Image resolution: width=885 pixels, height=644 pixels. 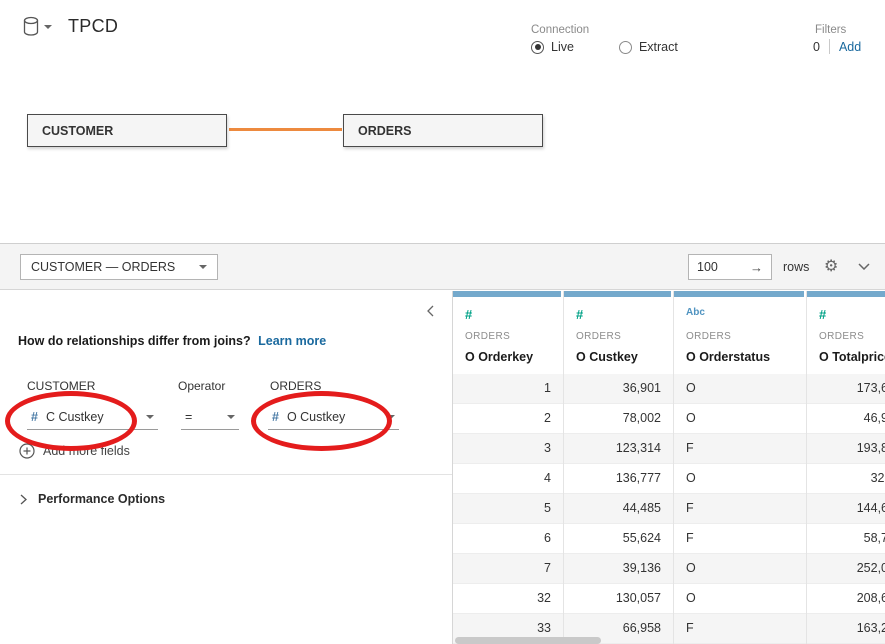 I want to click on grid-column: Abc ORDERS O Orderstatus O O F O F F O O F, so click(x=740, y=467).